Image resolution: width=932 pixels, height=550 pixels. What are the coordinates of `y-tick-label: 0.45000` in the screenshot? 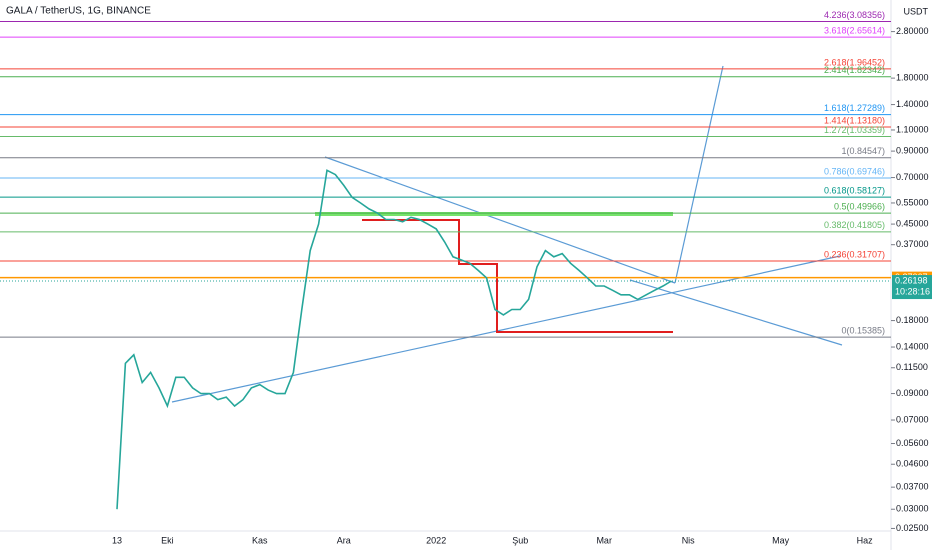 It's located at (912, 223).